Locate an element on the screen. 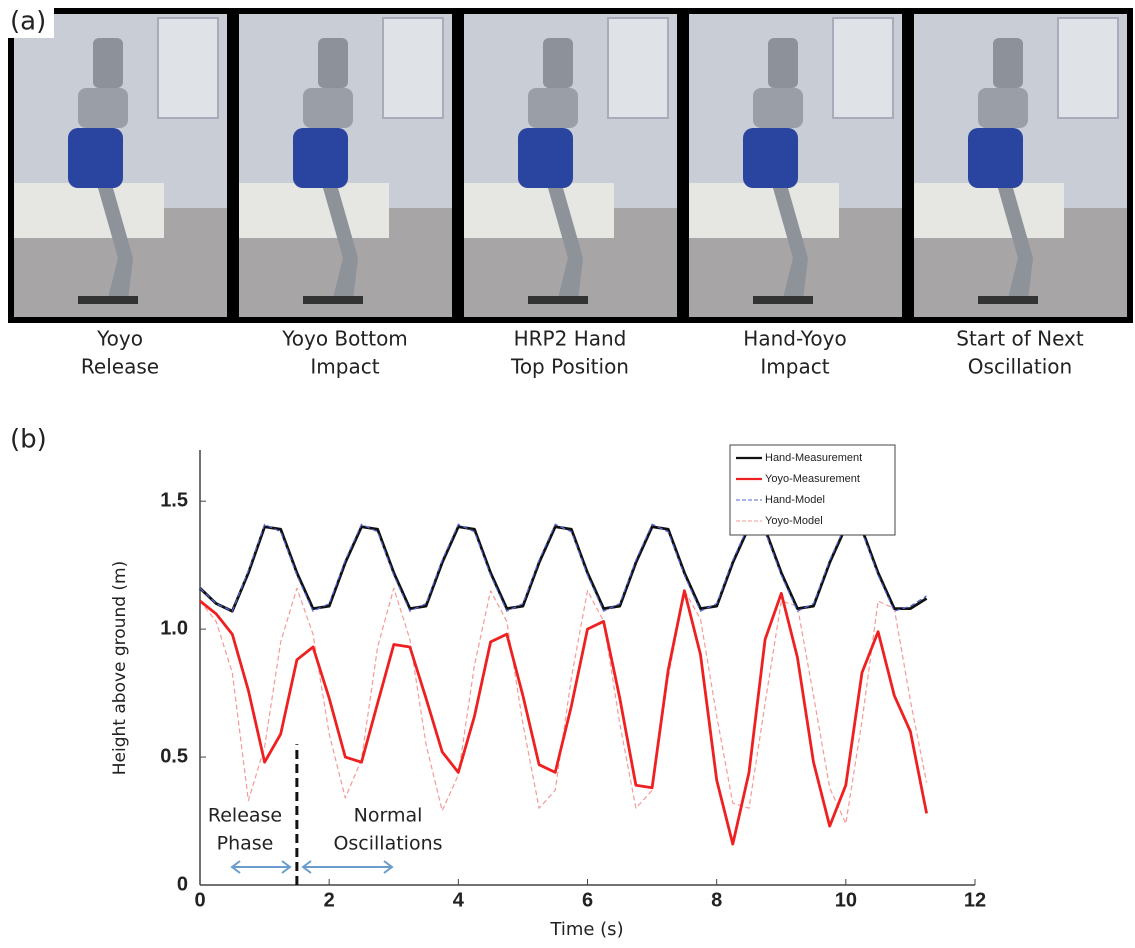 This screenshot has height=948, width=1135. panel-label: (a) is located at coordinates (28, 22).